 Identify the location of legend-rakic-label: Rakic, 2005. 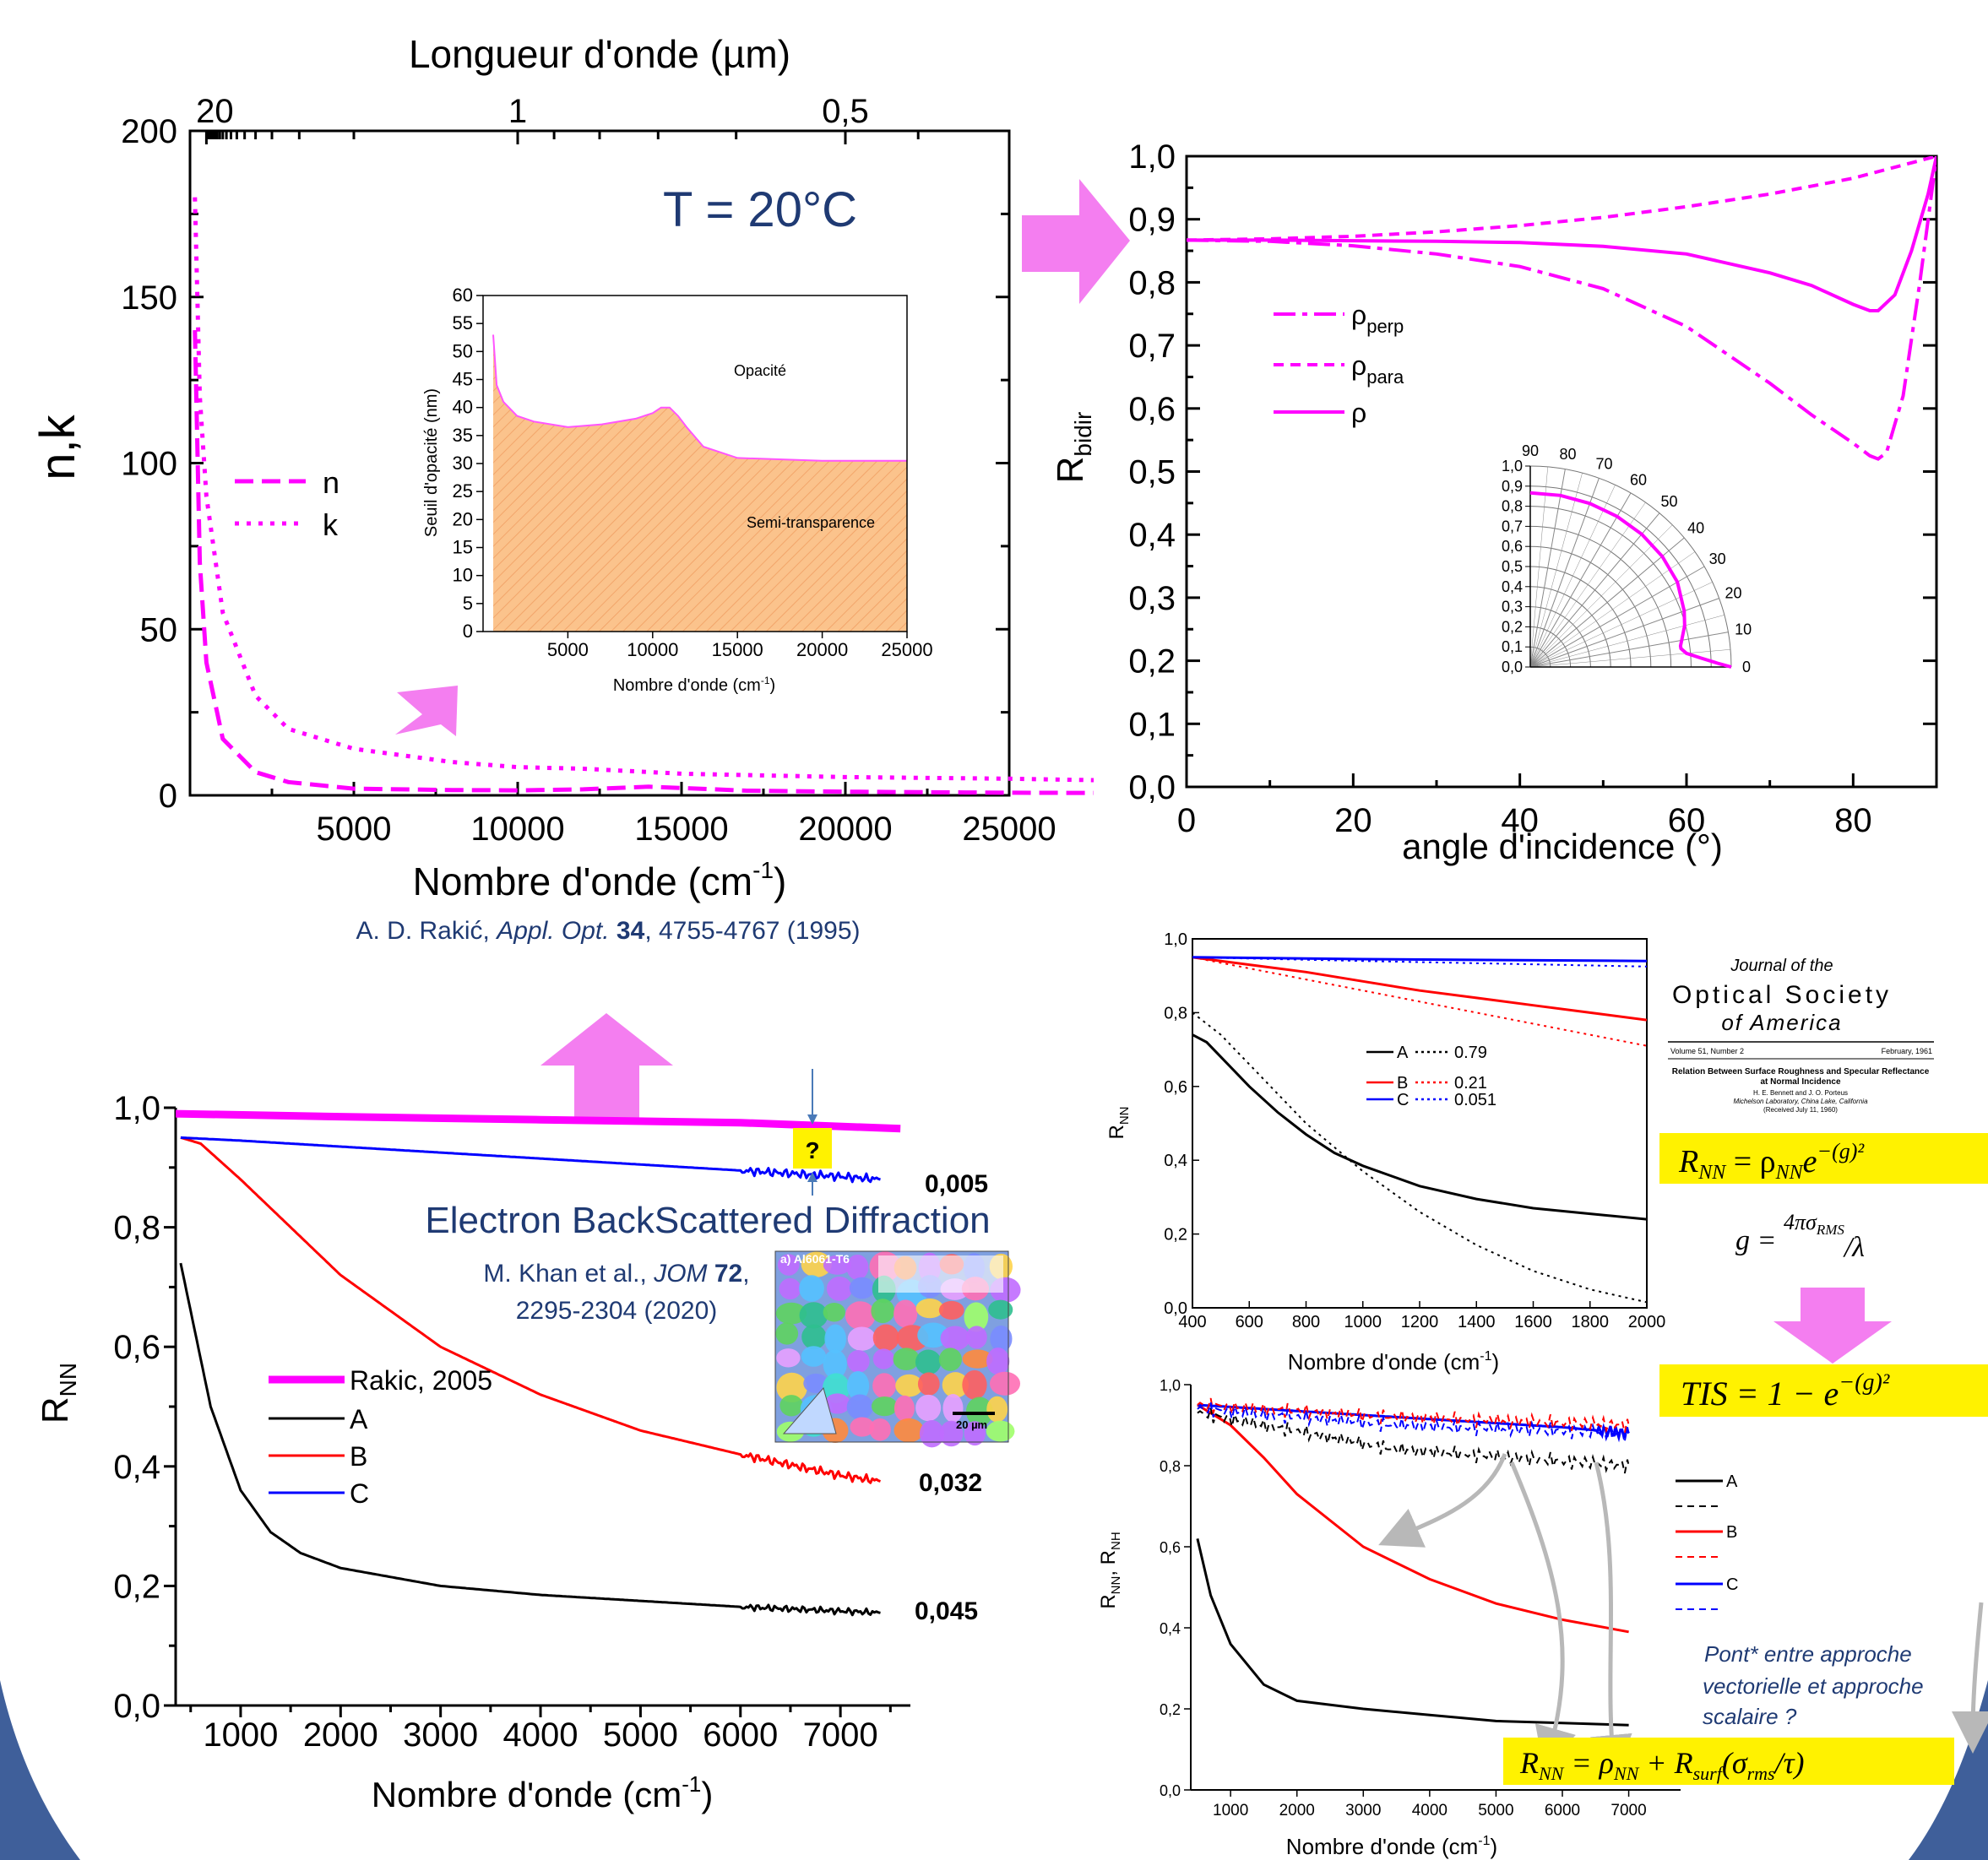
(421, 1380).